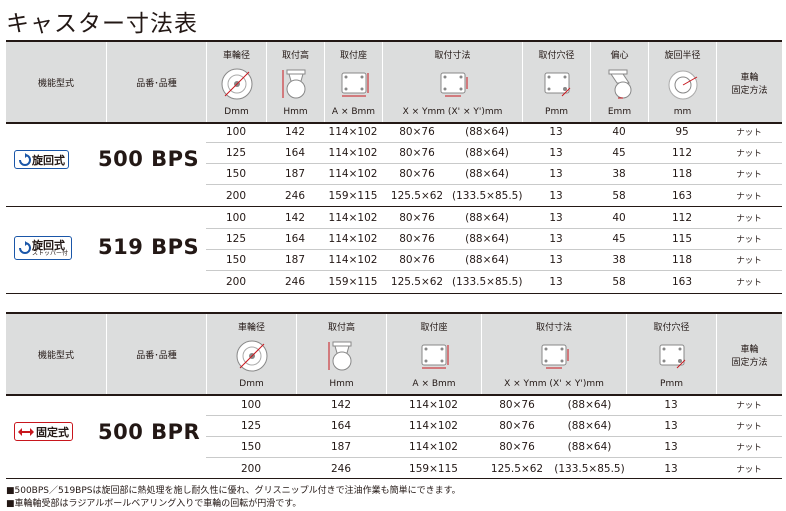  What do you see at coordinates (154, 504) in the screenshot?
I see `note-2: ■車輪軸受部はラジアルボールベアリング入りで車輪の回転が円滑です。` at bounding box center [154, 504].